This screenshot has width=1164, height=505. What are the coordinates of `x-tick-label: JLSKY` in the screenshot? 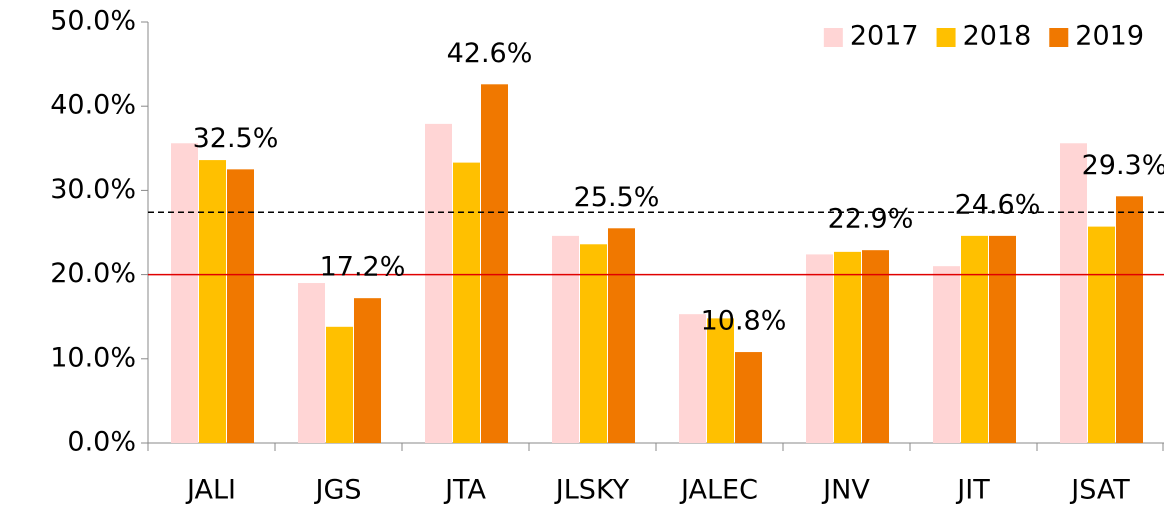 It's located at (592, 490).